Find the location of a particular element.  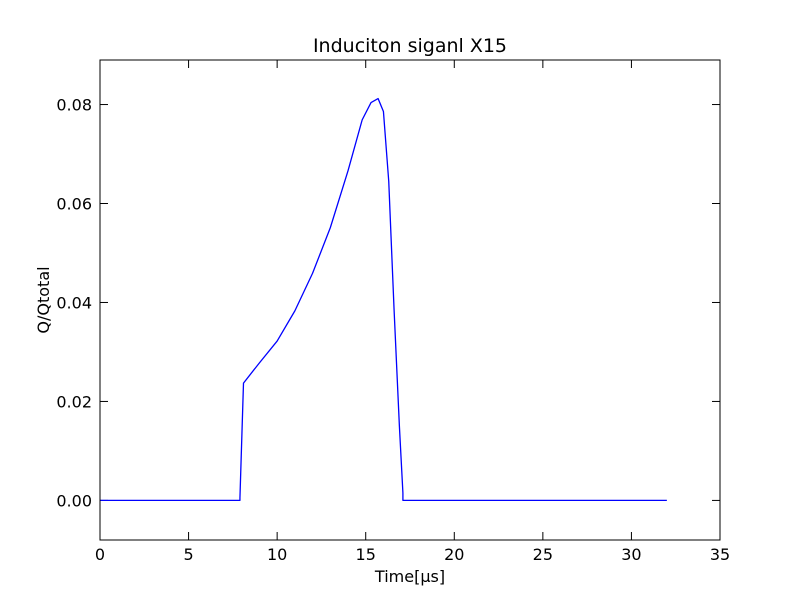

x-tick-label: 30 is located at coordinates (631, 554).